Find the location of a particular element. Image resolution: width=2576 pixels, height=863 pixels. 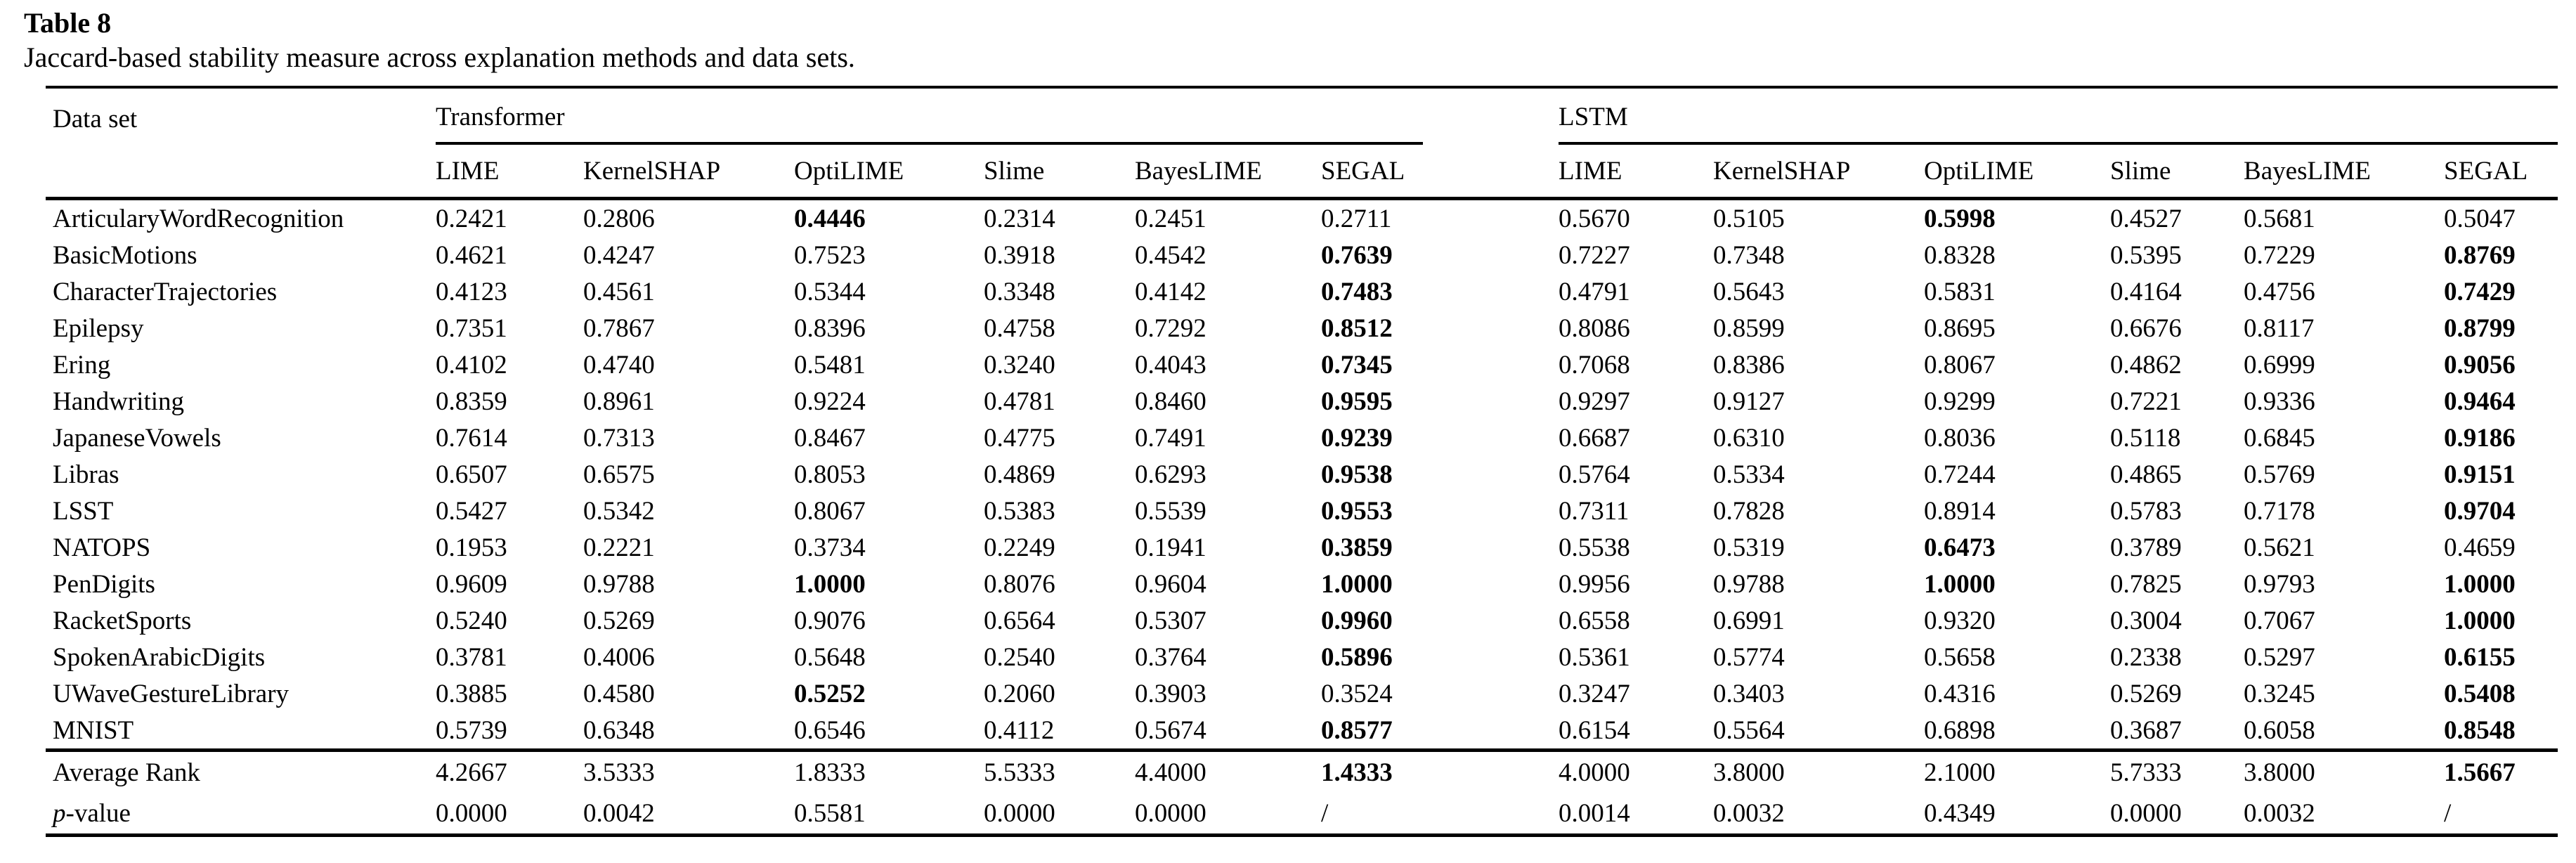

cell-value: 0.3348 is located at coordinates (1019, 291).